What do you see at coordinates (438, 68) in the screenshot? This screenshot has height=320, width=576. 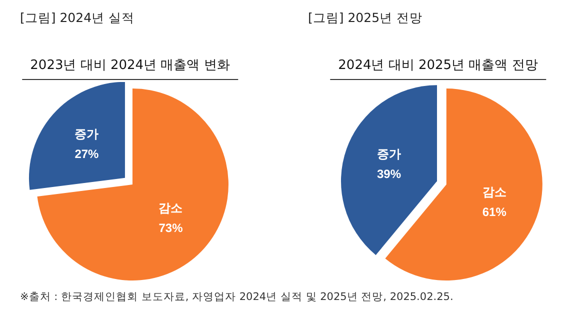 I see `chart-subtitle: 2024년 대비 2025년 매출액 전망` at bounding box center [438, 68].